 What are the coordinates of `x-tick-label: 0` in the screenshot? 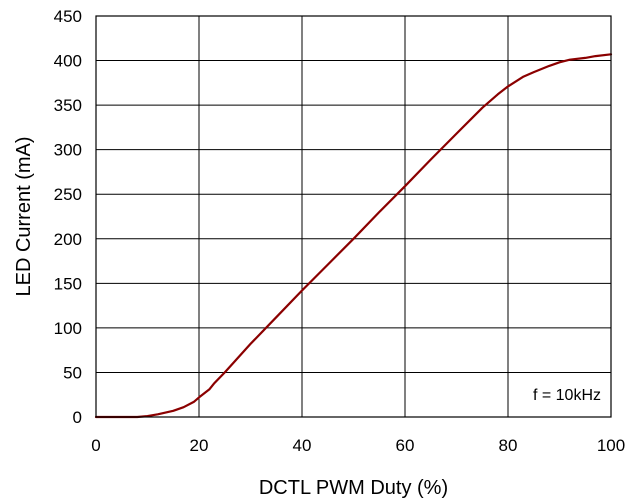 It's located at (95, 445).